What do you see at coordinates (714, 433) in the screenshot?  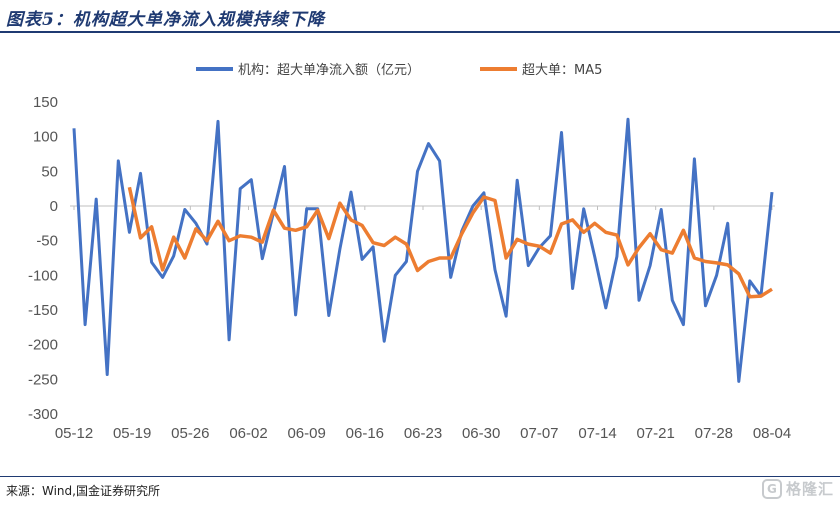 I see `x-tick-label: 07-28` at bounding box center [714, 433].